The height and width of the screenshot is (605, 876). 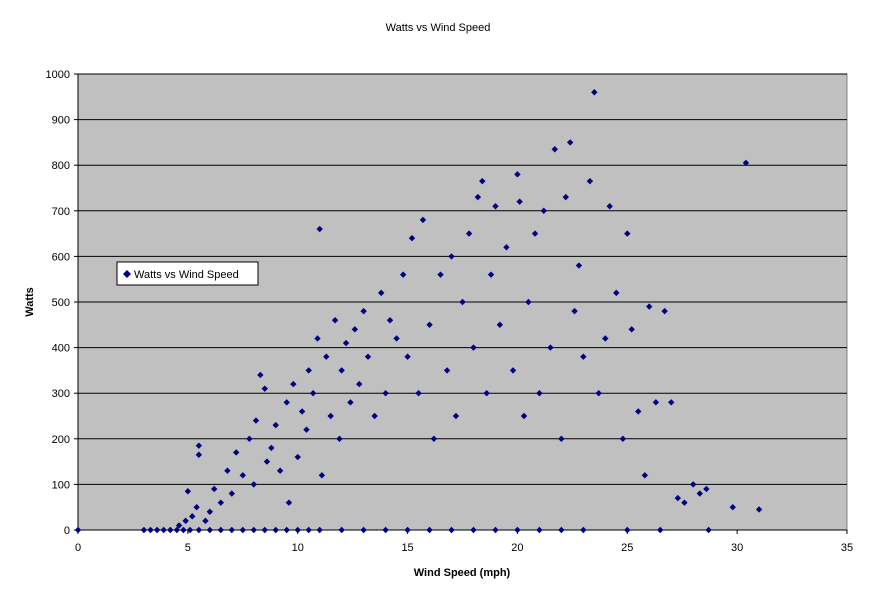 What do you see at coordinates (517, 548) in the screenshot?
I see `x-tick-label: 20` at bounding box center [517, 548].